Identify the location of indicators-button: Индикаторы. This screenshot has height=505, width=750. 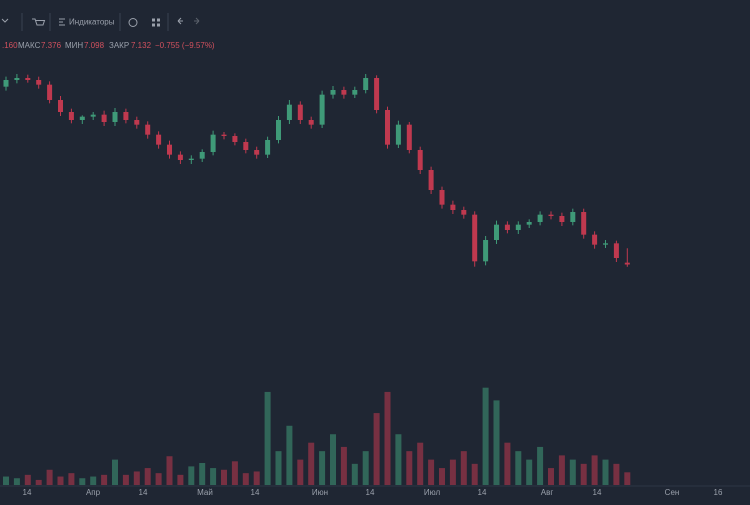
(92, 22).